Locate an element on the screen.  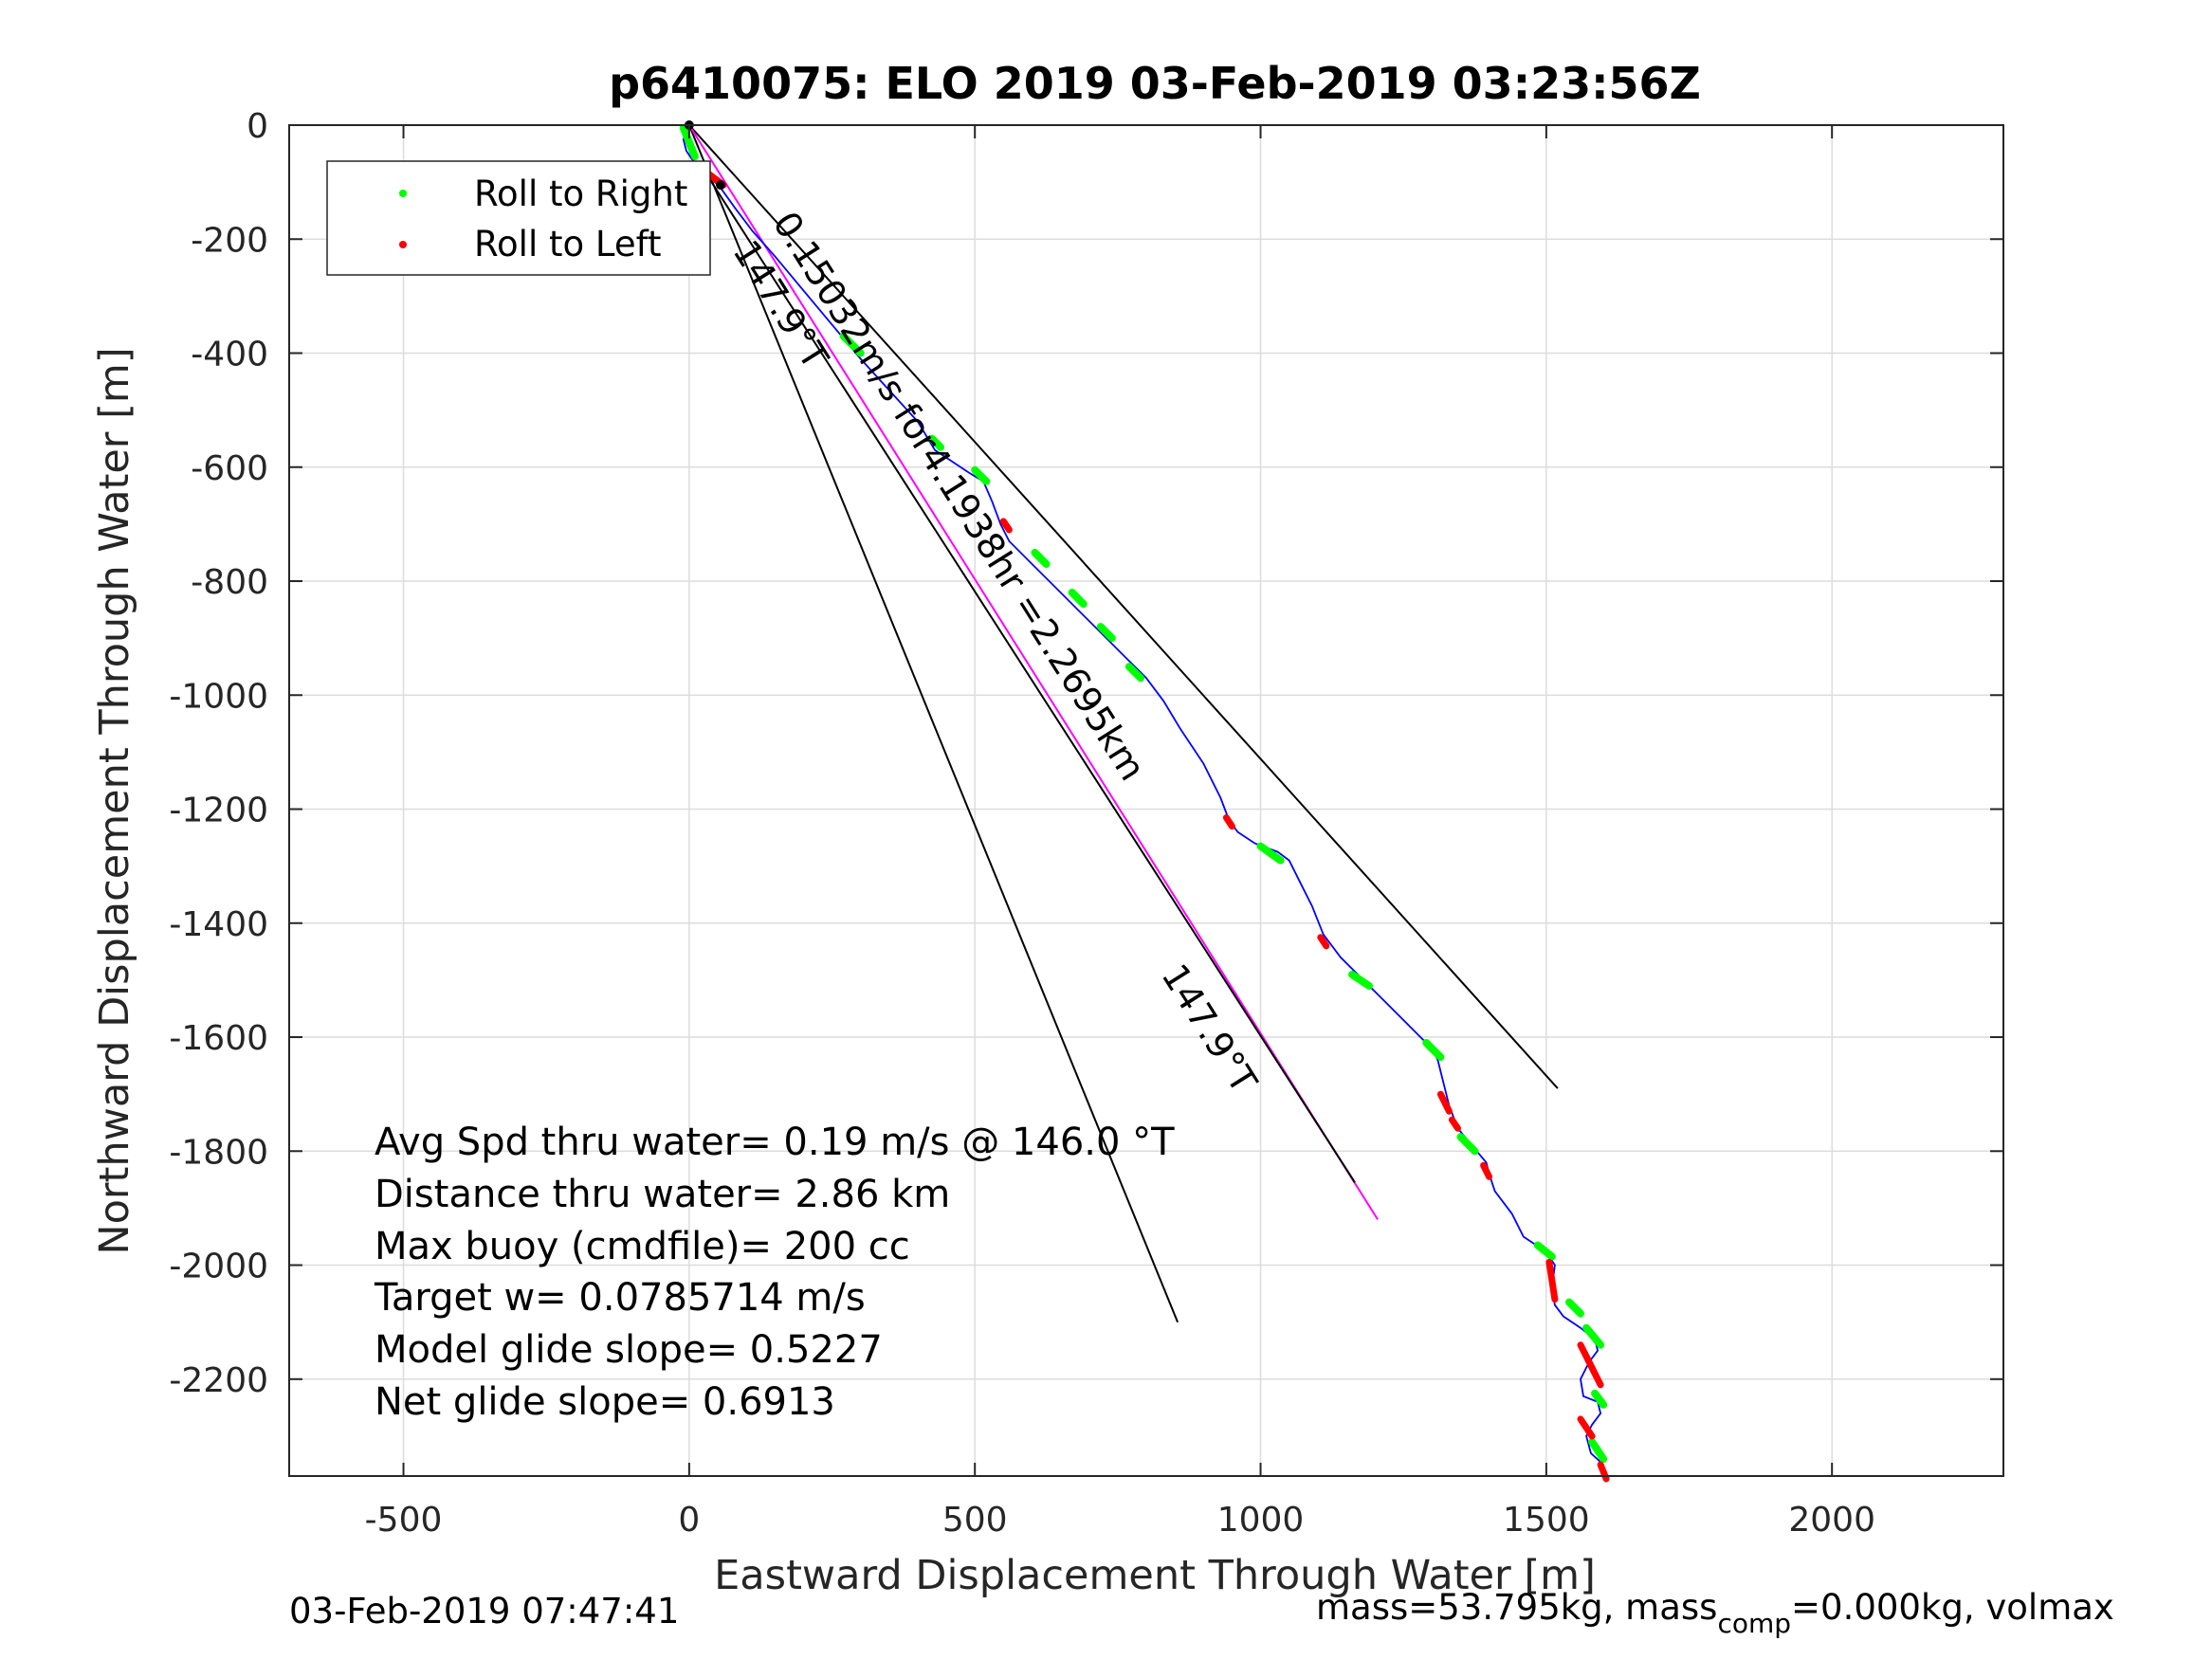
y-axis-label: Northward Displacement Through Water [m] is located at coordinates (114, 800).